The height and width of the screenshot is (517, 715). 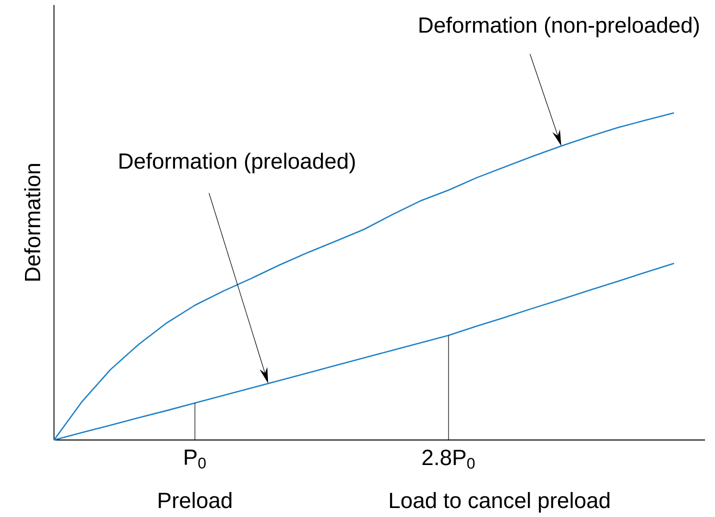 I want to click on text: Load to cancel preload, so click(x=500, y=502).